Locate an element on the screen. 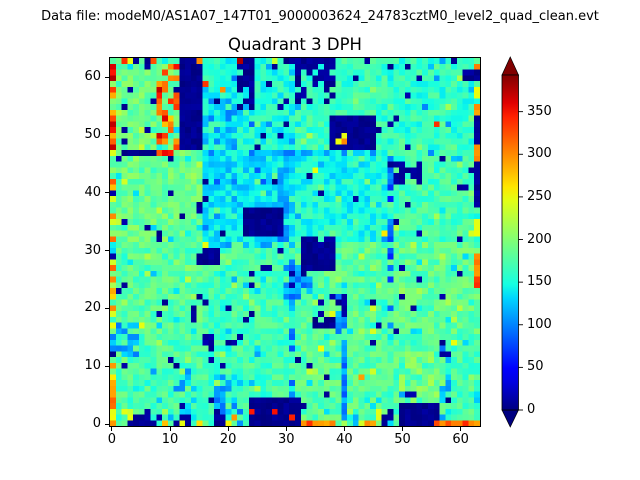  x-tick-label: 50 is located at coordinates (402, 439).